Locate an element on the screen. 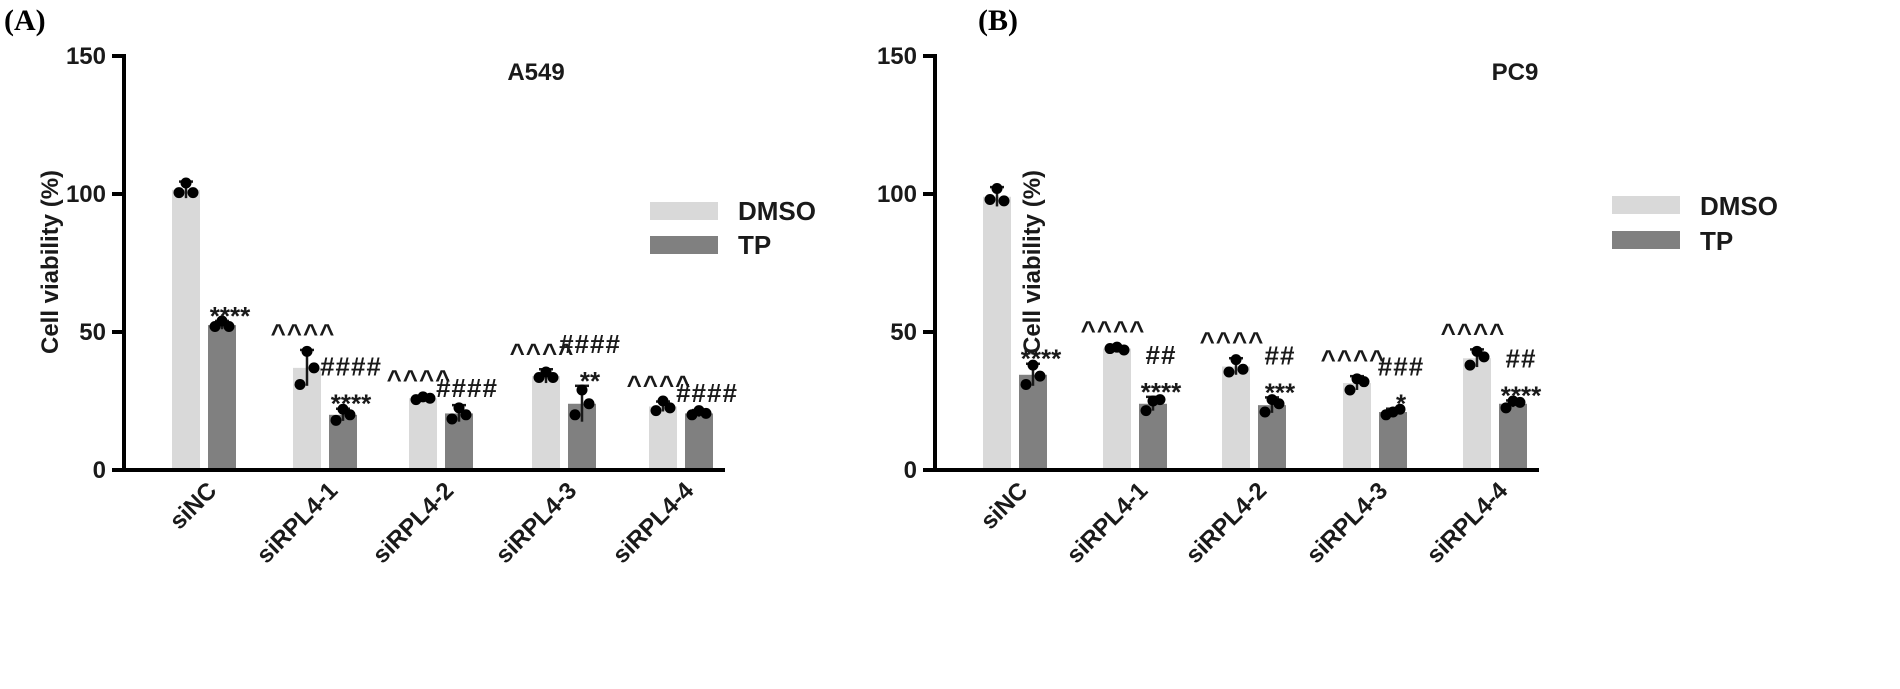  chart-title: PC9 is located at coordinates (1515, 72).